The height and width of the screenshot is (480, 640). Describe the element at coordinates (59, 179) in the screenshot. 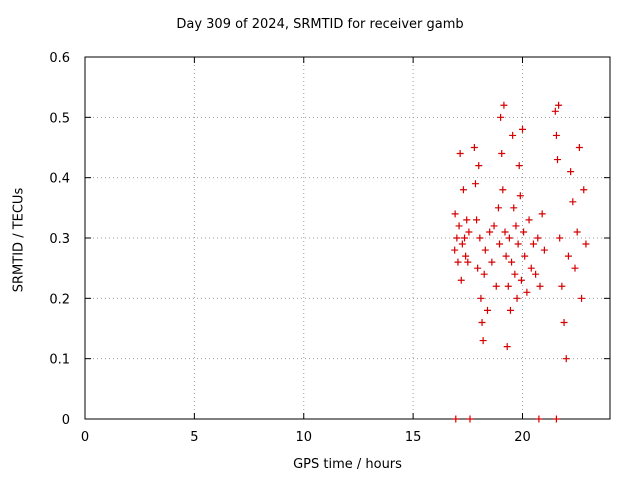

I see `y-tick-label: 0.4` at that location.